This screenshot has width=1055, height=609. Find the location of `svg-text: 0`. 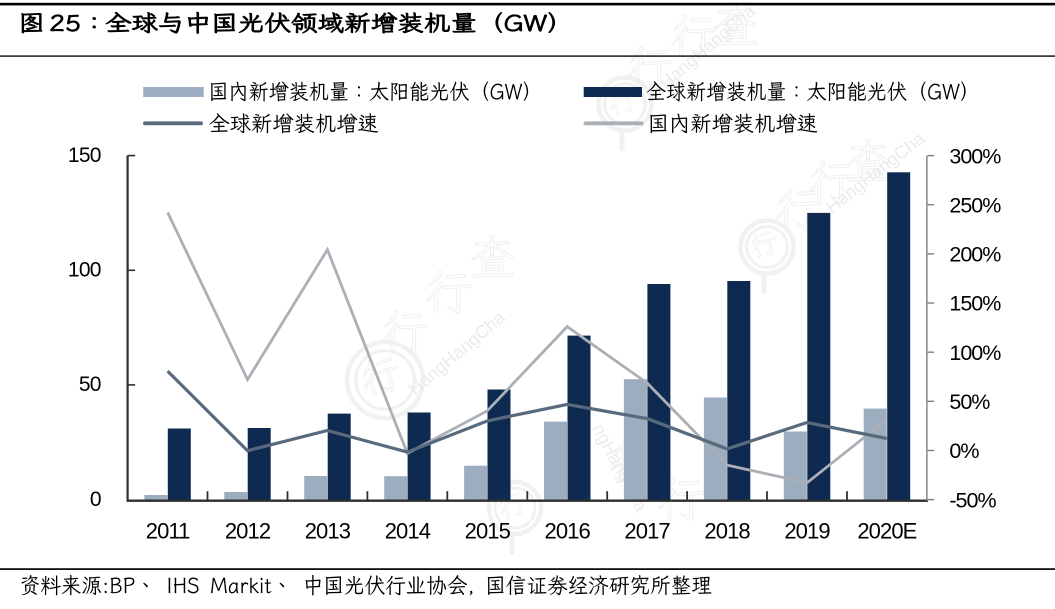

svg-text: 0 is located at coordinates (95, 499).